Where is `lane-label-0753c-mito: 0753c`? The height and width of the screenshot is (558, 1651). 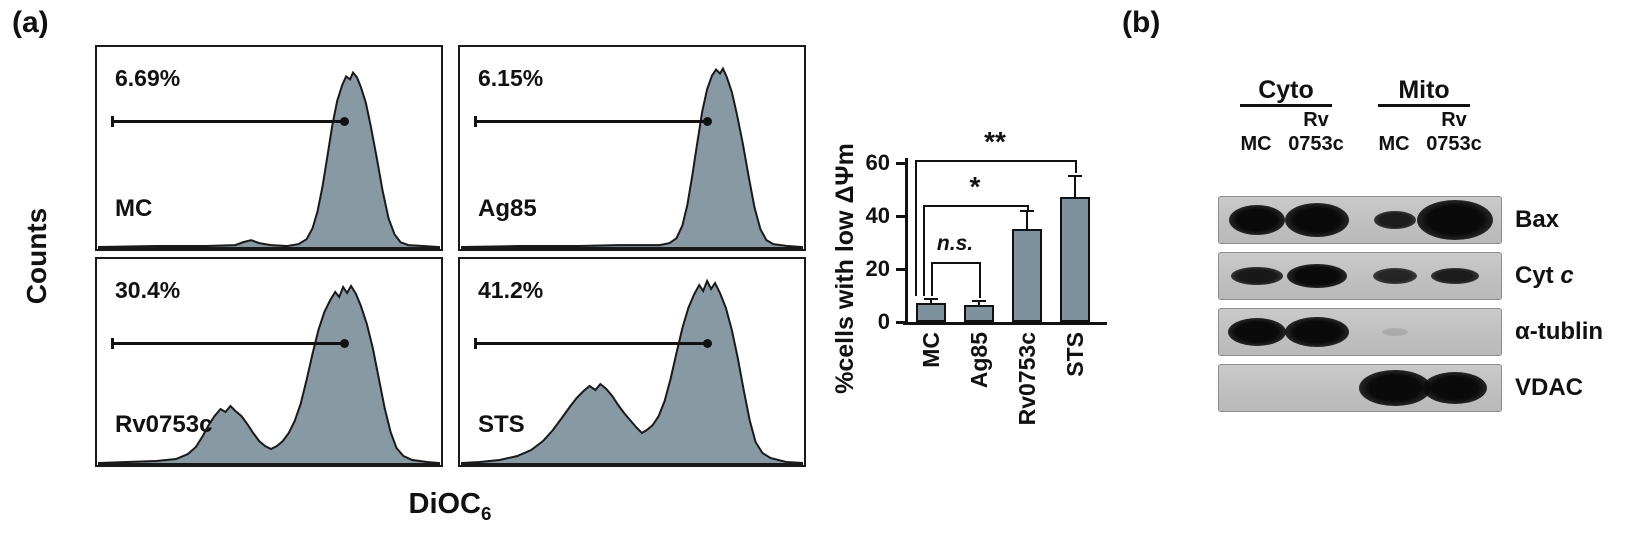
lane-label-0753c-mito: 0753c is located at coordinates (1454, 144).